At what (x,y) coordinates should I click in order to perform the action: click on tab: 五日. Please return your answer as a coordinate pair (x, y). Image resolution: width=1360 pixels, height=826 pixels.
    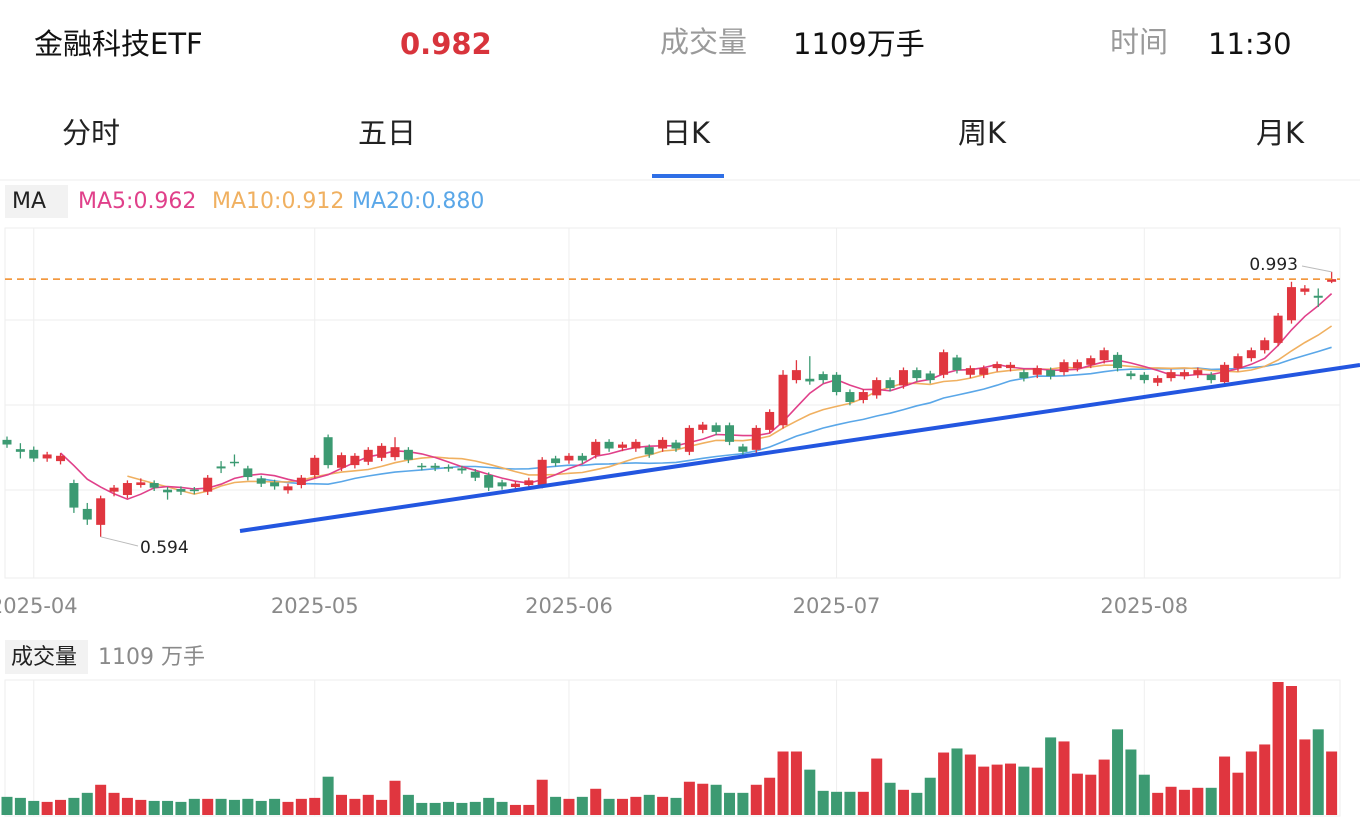
    Looking at the image, I should click on (387, 133).